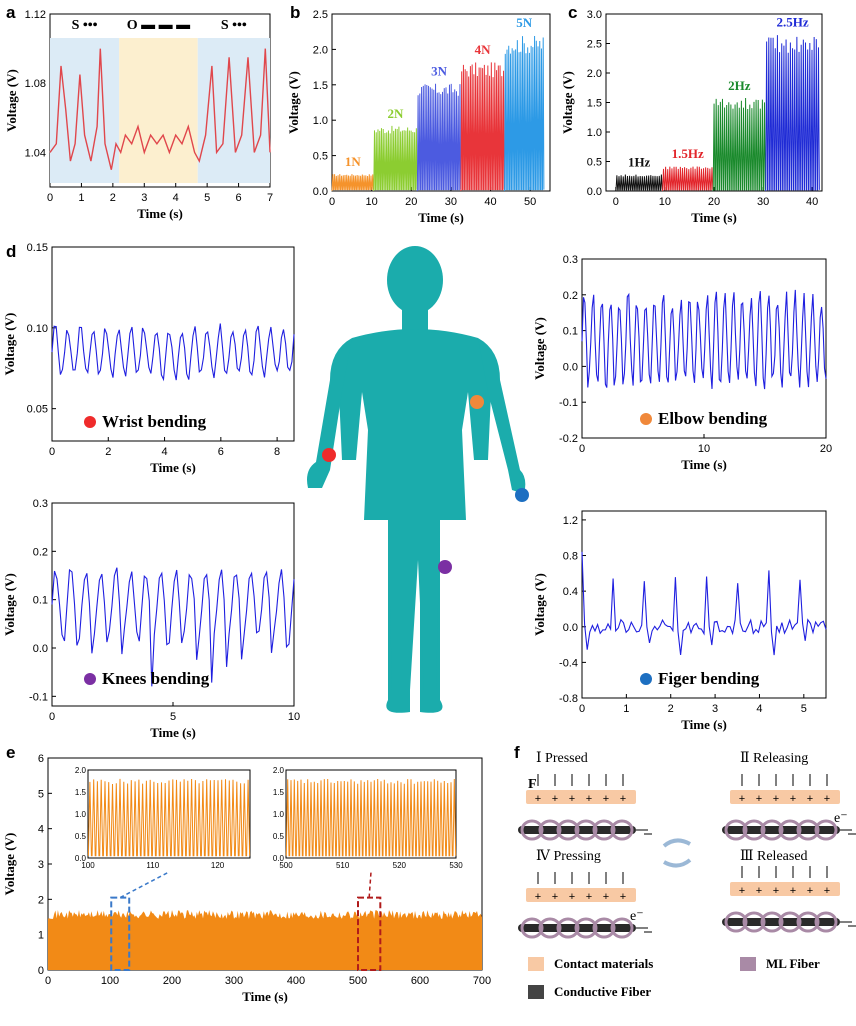  Describe the element at coordinates (812, 202) in the screenshot. I see `x-tick-label-c: 40` at that location.